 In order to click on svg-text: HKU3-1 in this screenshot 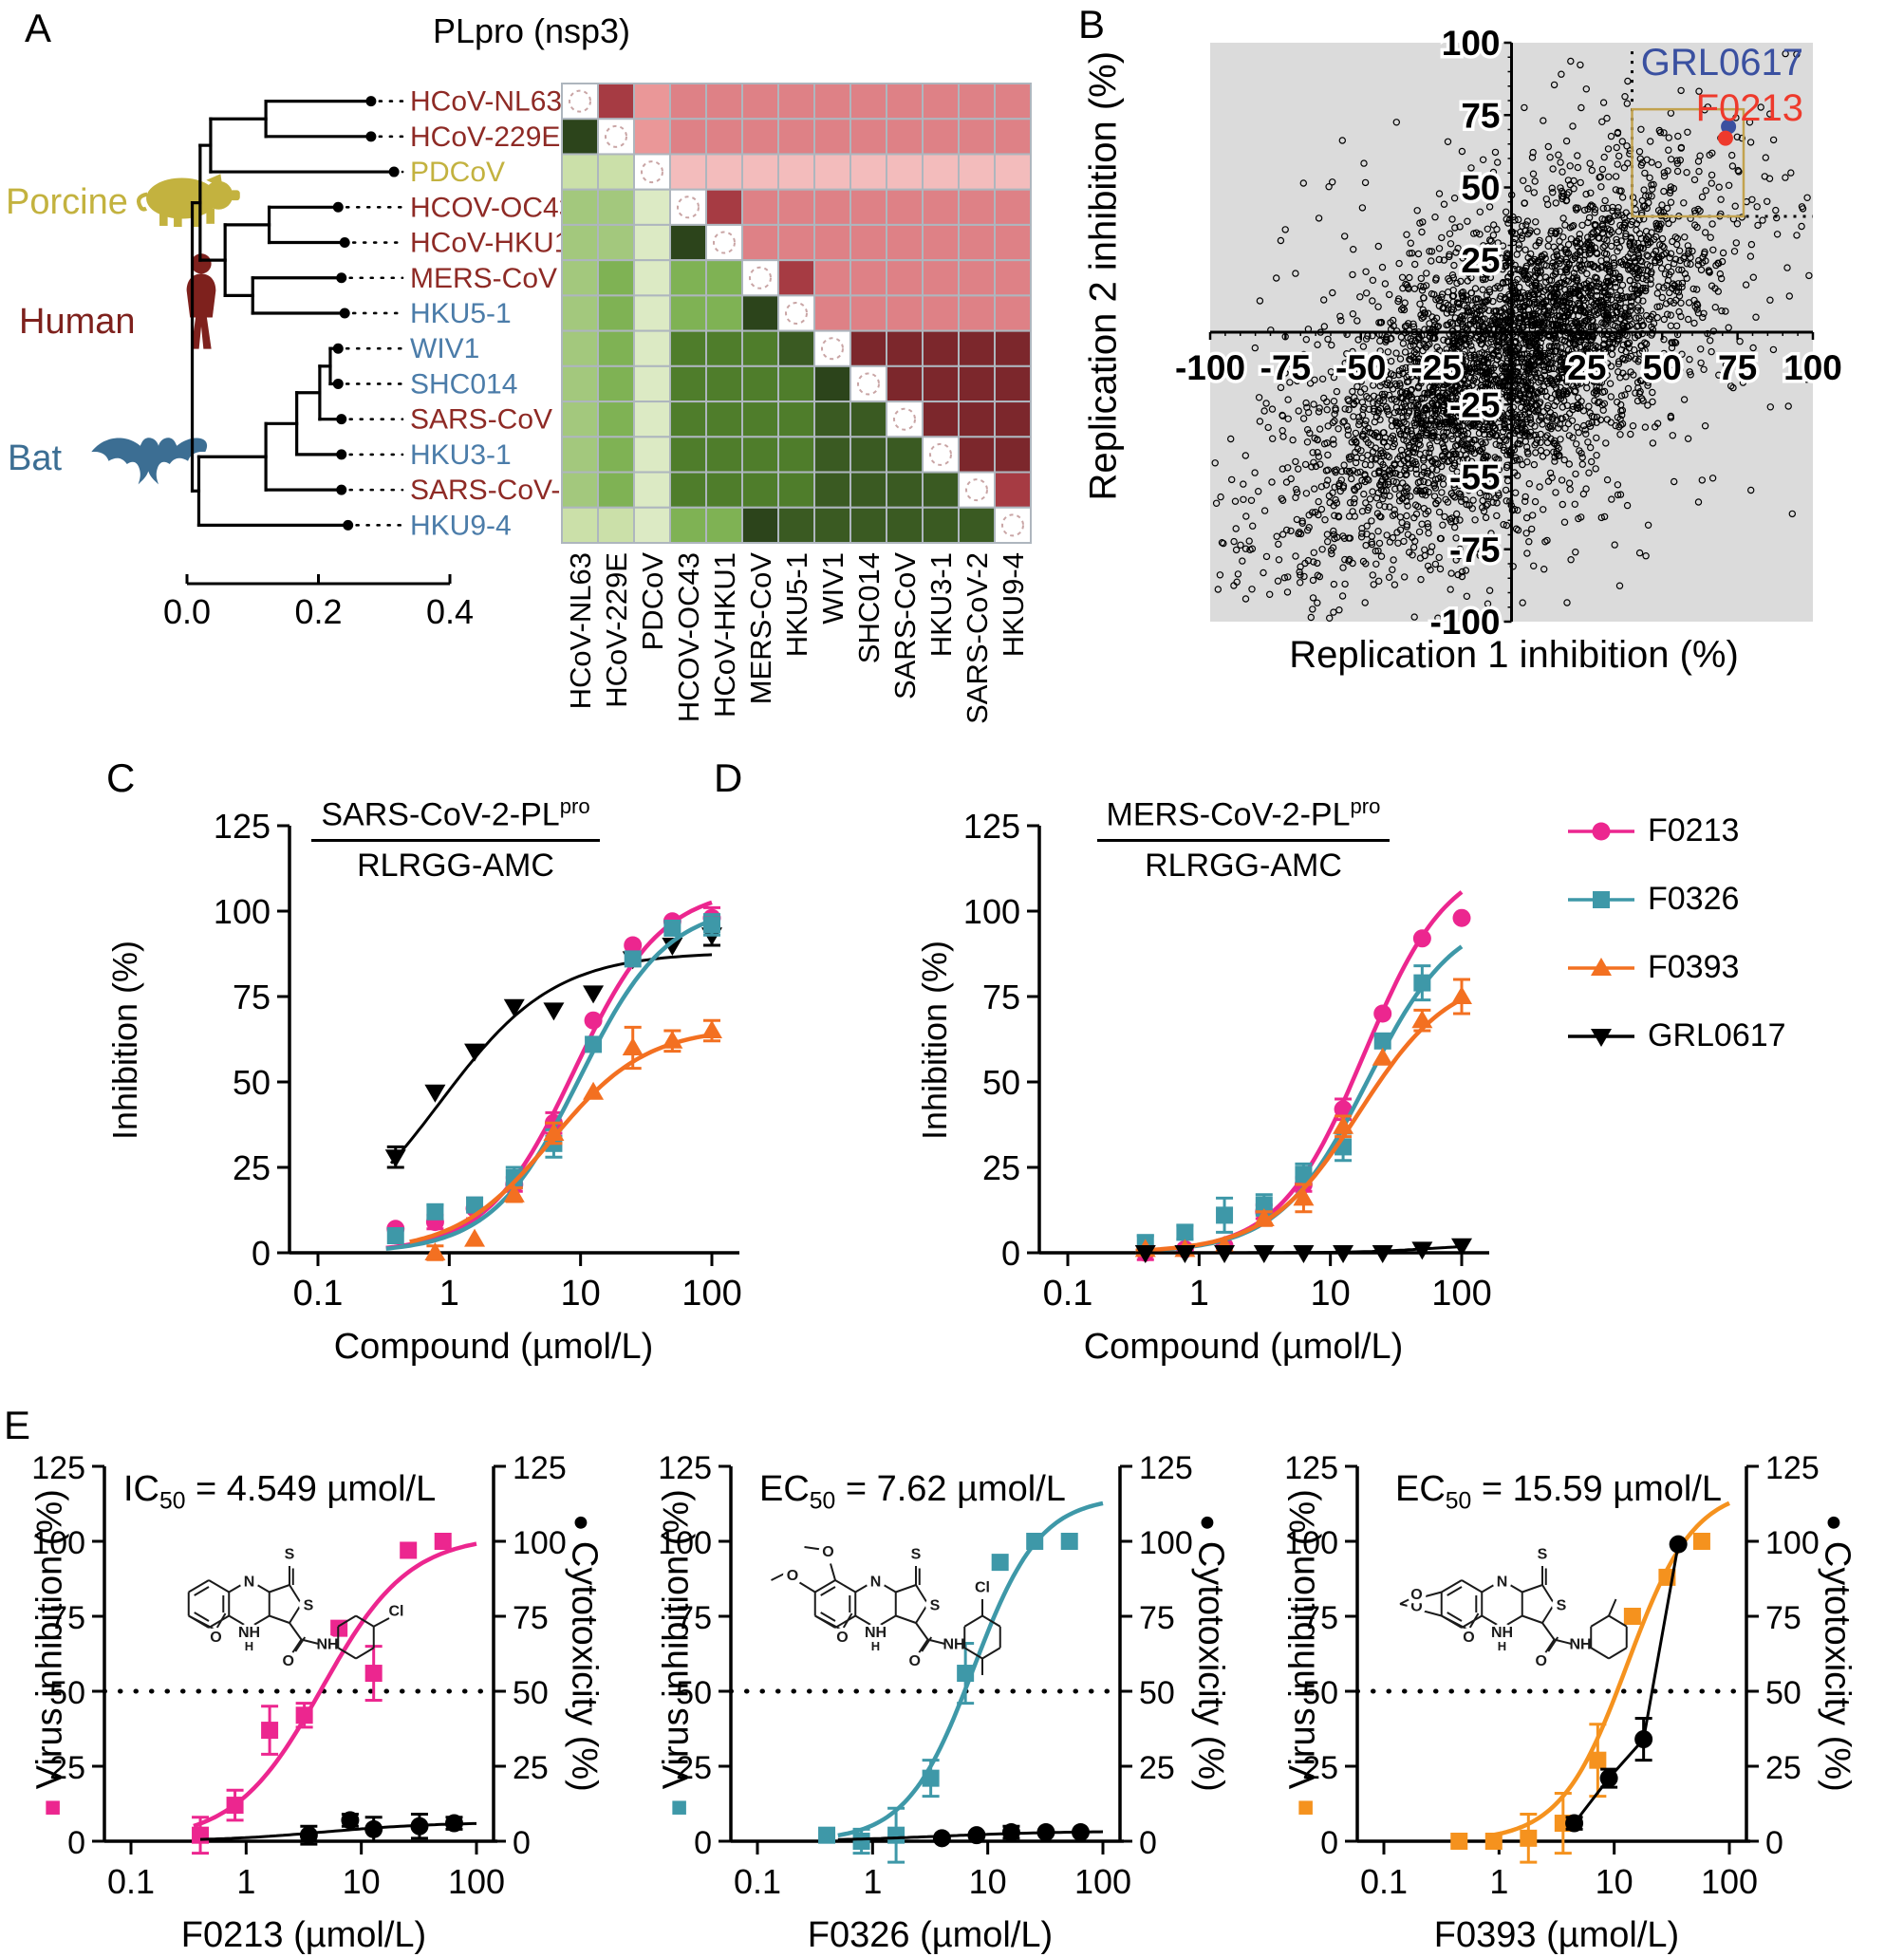, I will do `click(941, 604)`.